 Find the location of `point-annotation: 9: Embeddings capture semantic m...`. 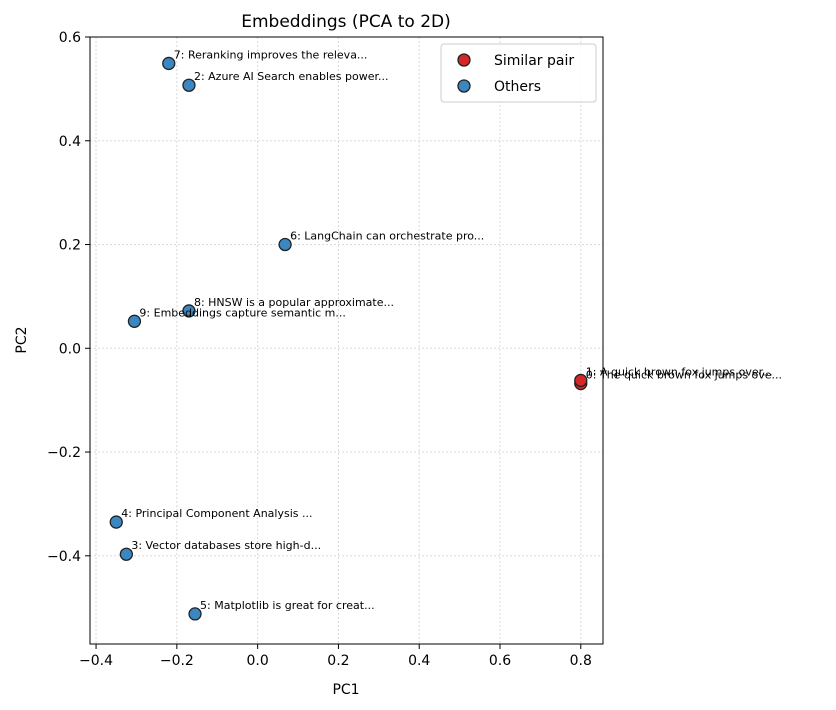

point-annotation: 9: Embeddings capture semantic m... is located at coordinates (242, 312).